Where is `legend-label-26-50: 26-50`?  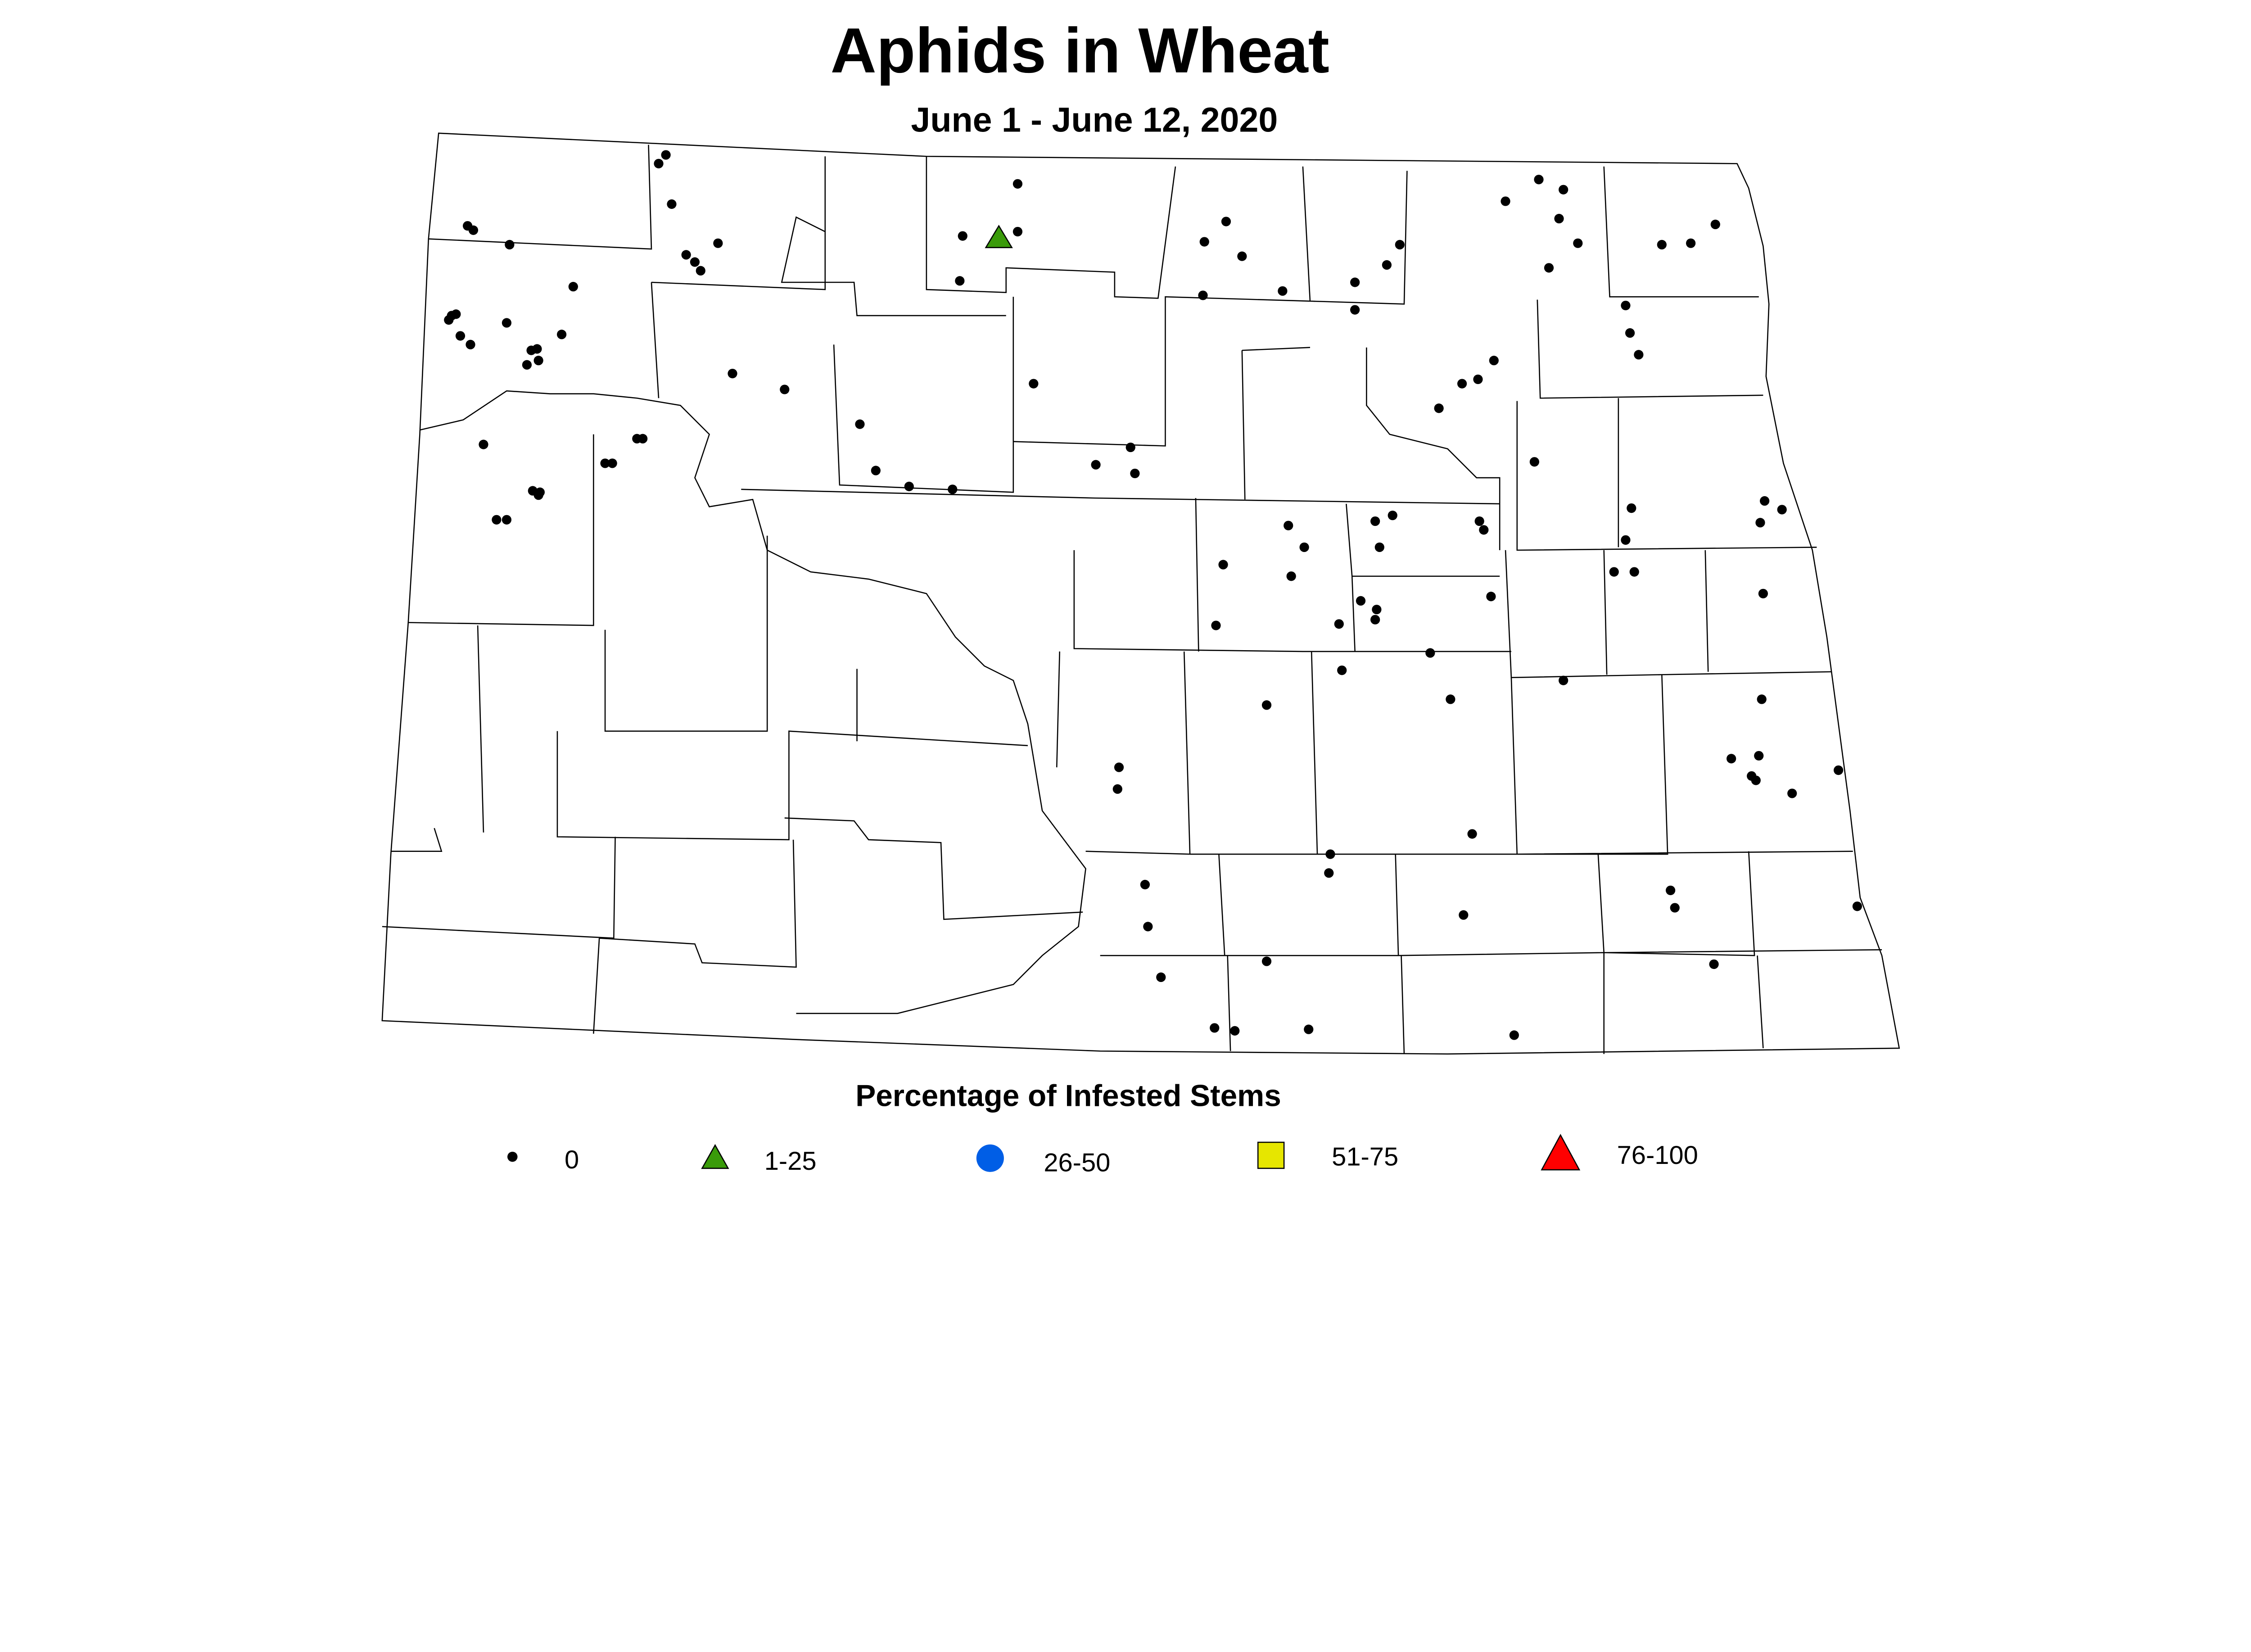
legend-label-26-50: 26-50 is located at coordinates (1077, 1163).